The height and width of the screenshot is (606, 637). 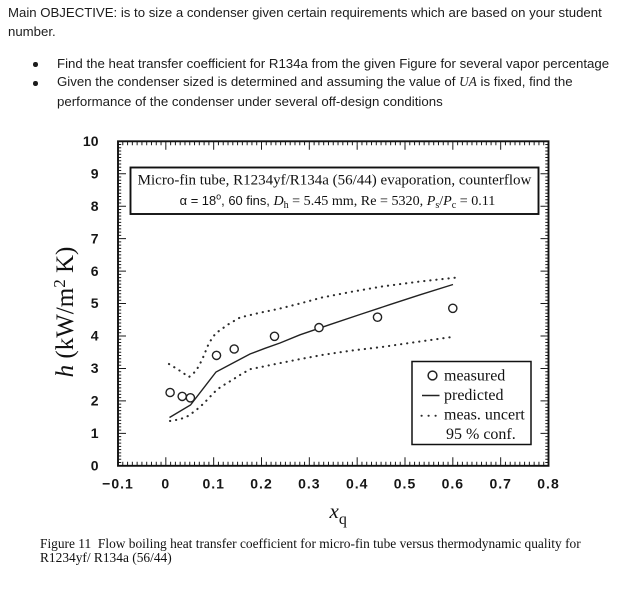 What do you see at coordinates (95, 271) in the screenshot?
I see `svg-text: 6` at bounding box center [95, 271].